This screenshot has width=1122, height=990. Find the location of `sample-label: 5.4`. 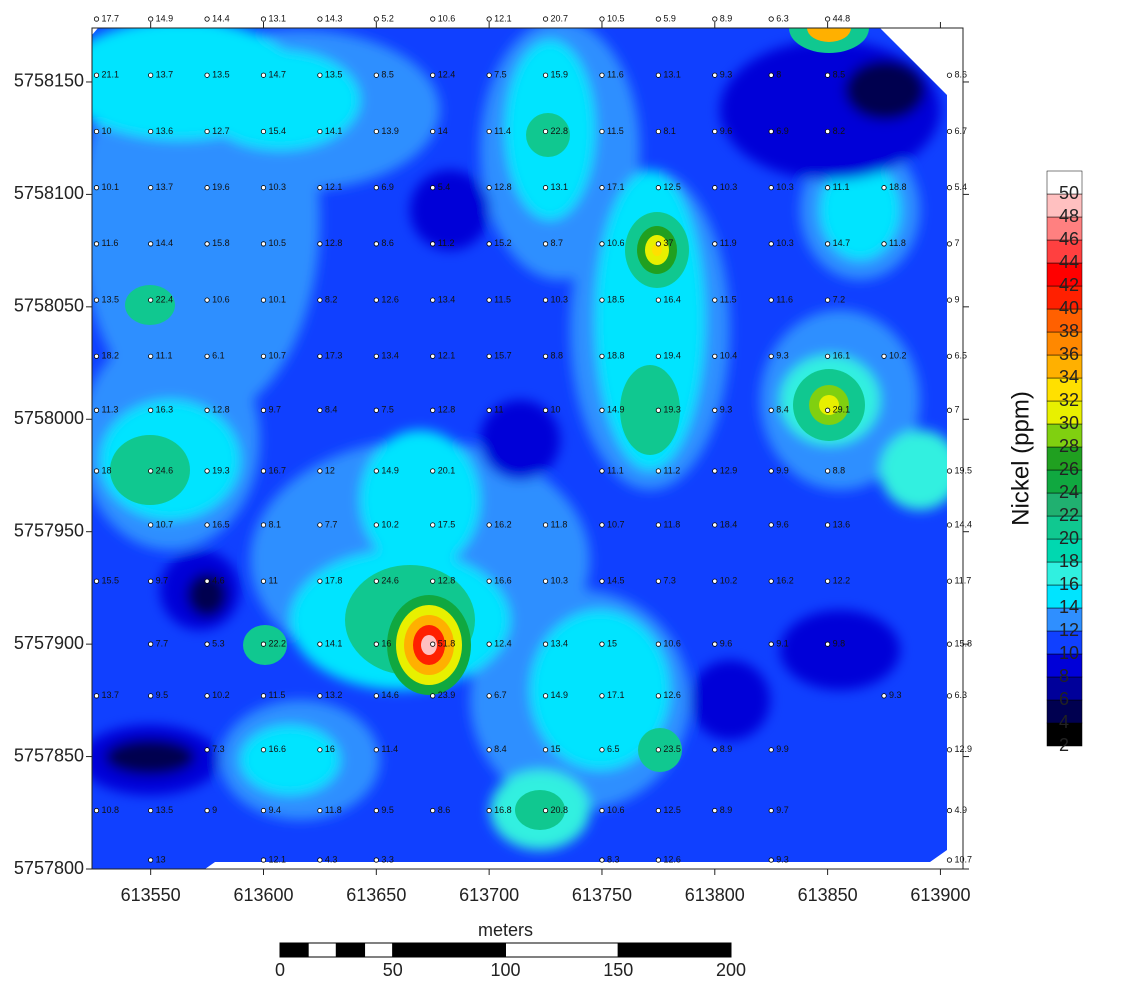

sample-label: 5.4 is located at coordinates (444, 187).